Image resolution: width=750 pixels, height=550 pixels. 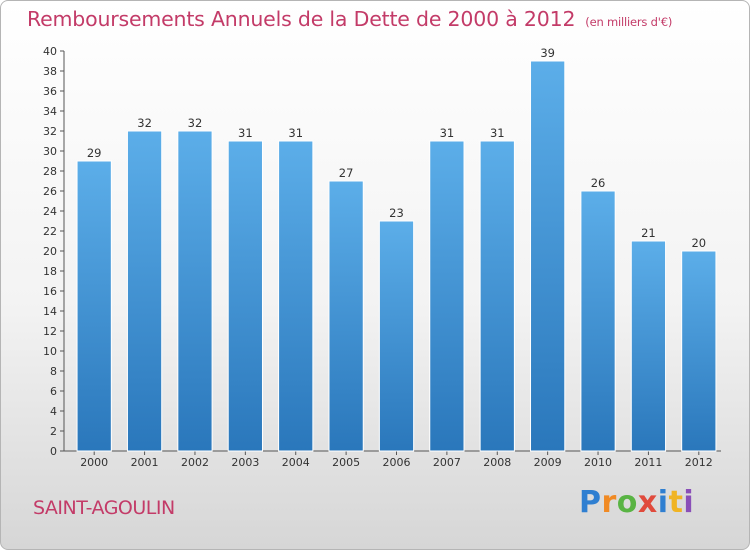 I want to click on y-tick-label: 0, so click(x=53, y=451).